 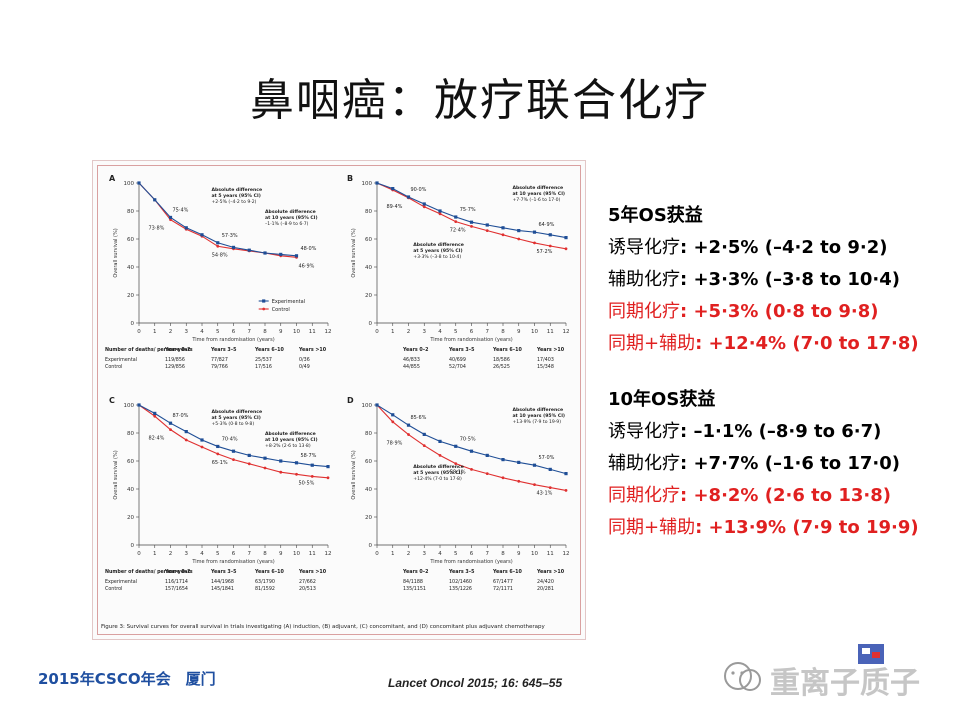 What do you see at coordinates (545, 582) in the screenshot?
I see `table-cell: 24/420` at bounding box center [545, 582].